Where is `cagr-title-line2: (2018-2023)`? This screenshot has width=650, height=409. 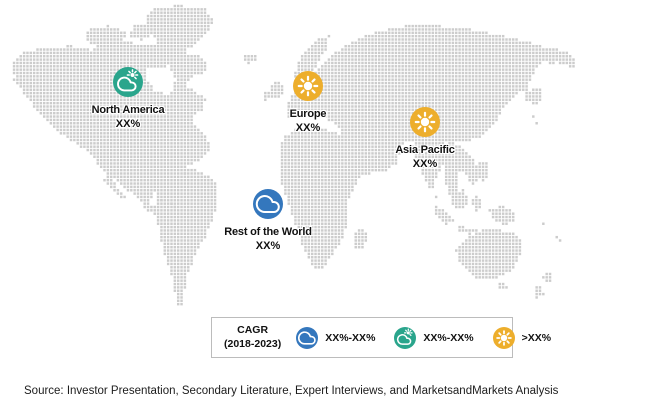
cagr-title-line2: (2018-2023) is located at coordinates (253, 343).